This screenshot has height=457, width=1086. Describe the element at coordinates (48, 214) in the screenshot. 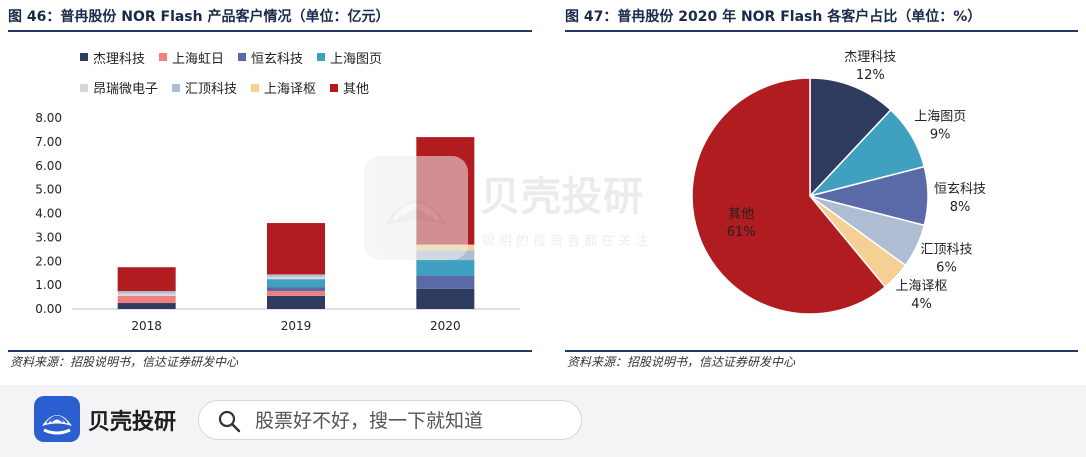

I see `y-tick-label: 4.00` at that location.